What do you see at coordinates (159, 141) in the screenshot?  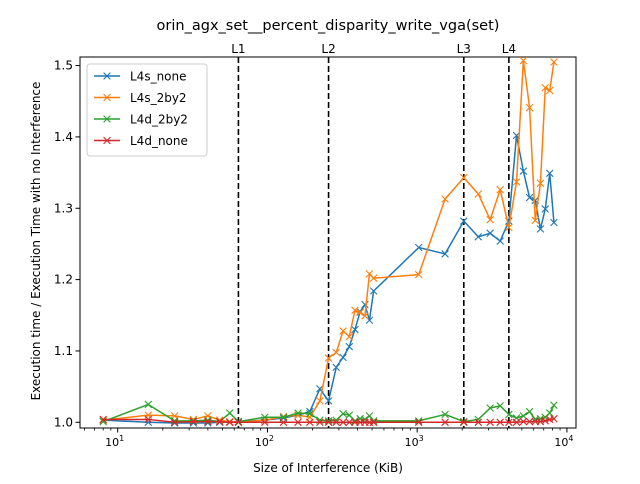 I see `legend-label: L4d_none` at bounding box center [159, 141].